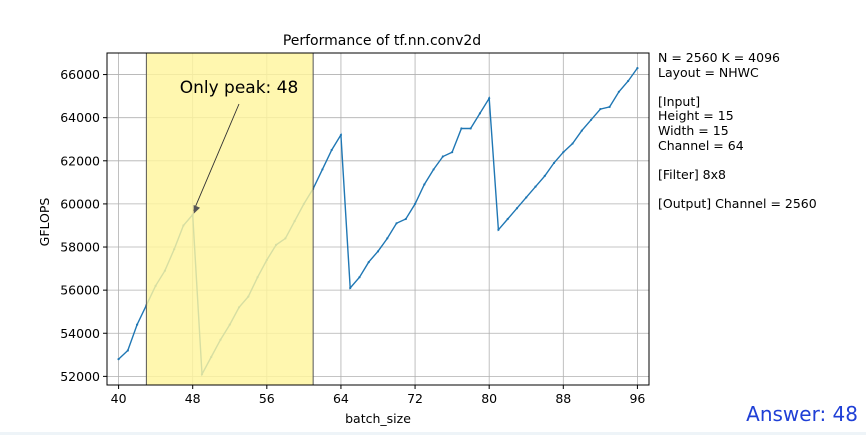 The height and width of the screenshot is (435, 866). What do you see at coordinates (415, 398) in the screenshot?
I see `x-tick-label: 72` at bounding box center [415, 398].